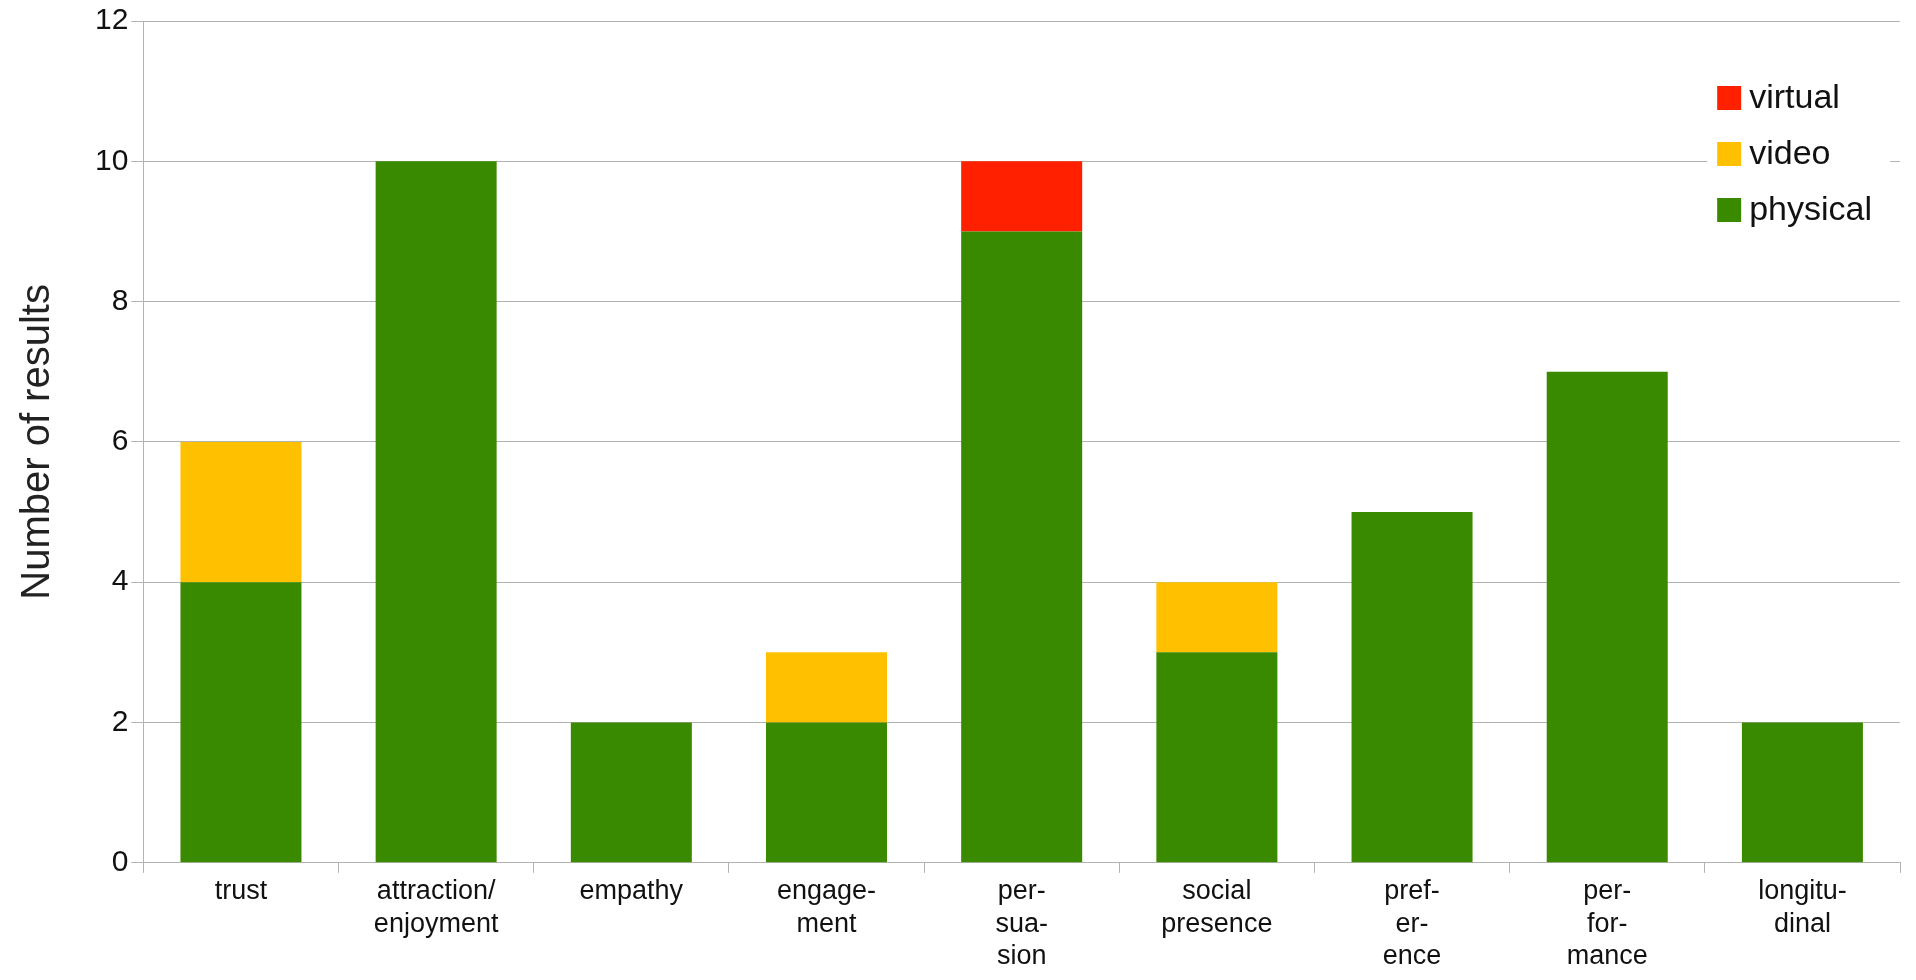  What do you see at coordinates (1811, 208) in the screenshot?
I see `legend-label: physical` at bounding box center [1811, 208].